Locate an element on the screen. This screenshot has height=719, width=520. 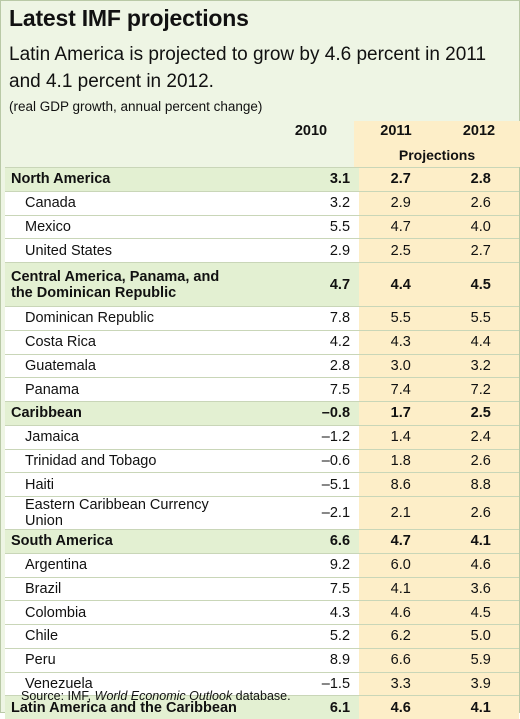
cell-2012: 8.8 is located at coordinates (480, 484).